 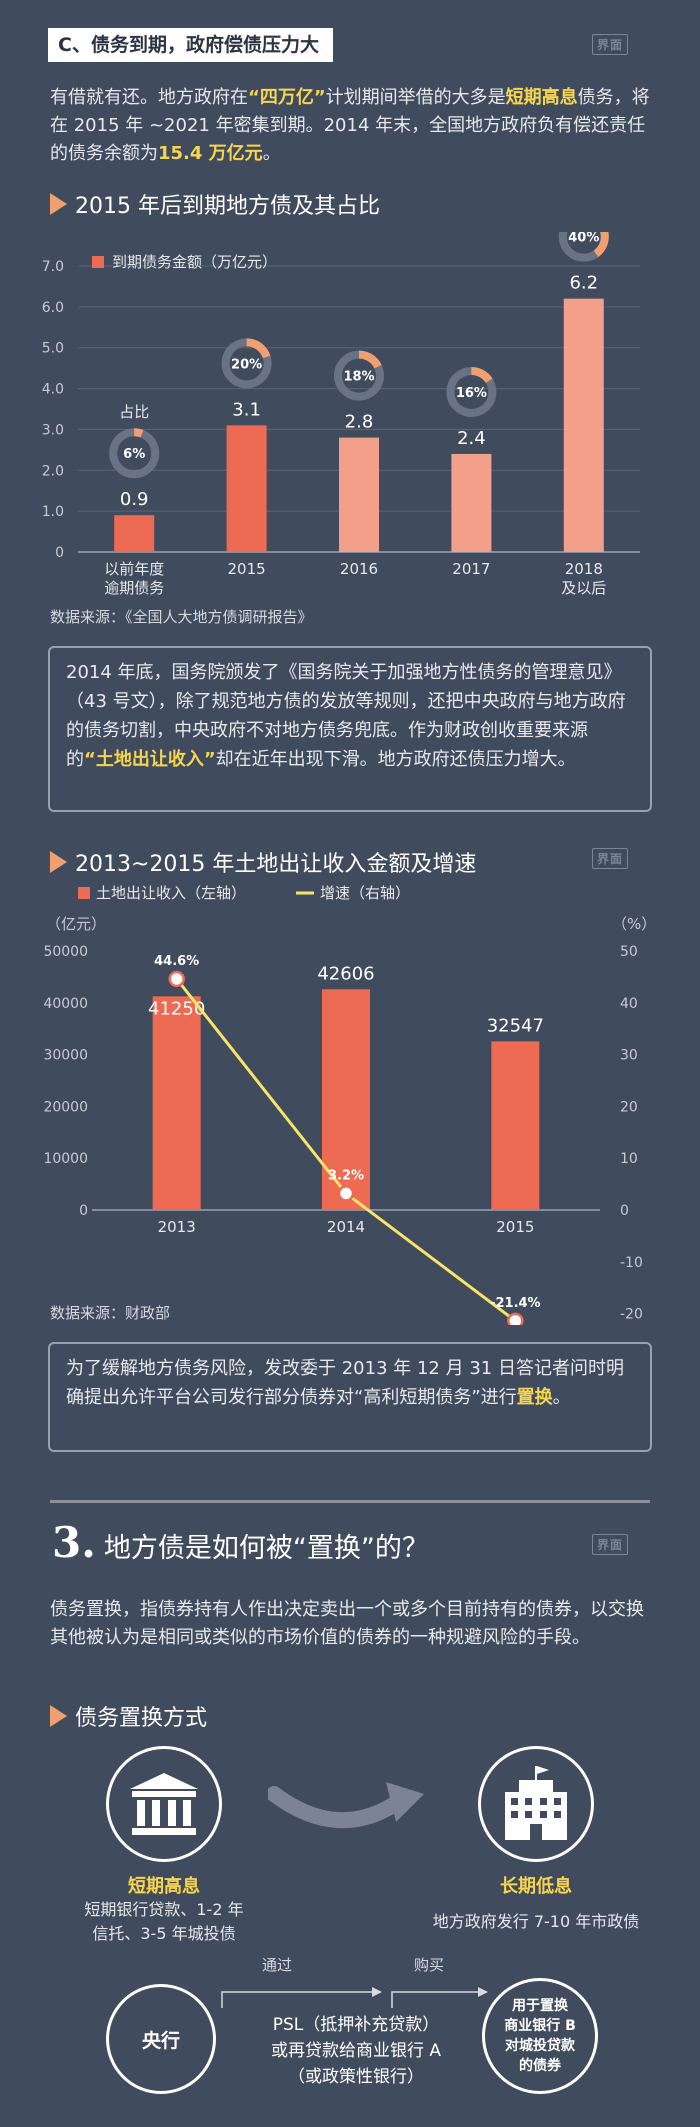 I want to click on y-right-tick-label: -10, so click(x=631, y=1263).